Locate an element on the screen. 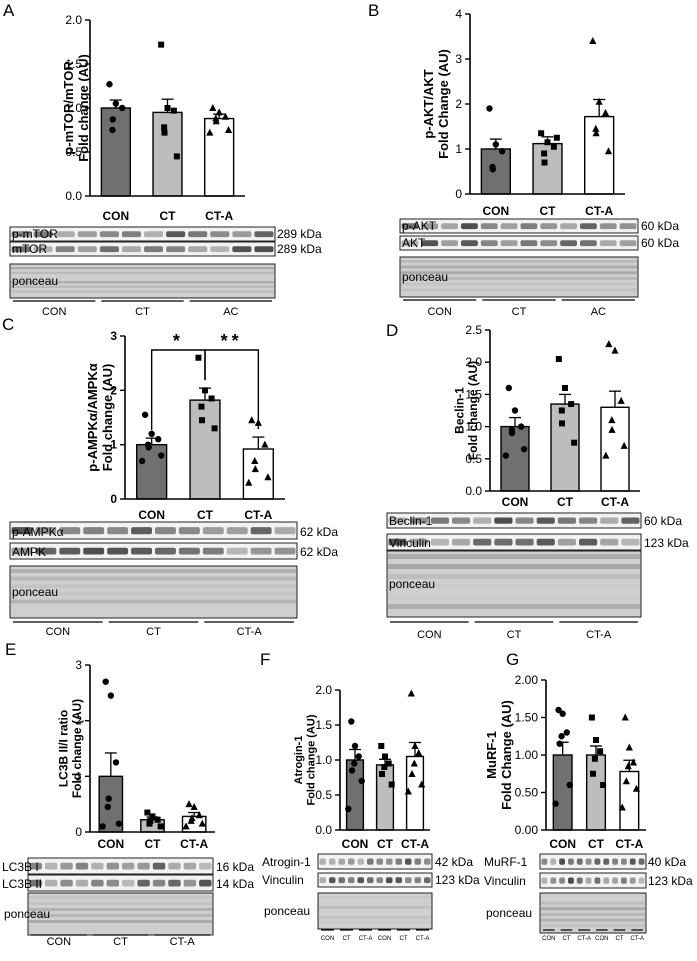 The height and width of the screenshot is (961, 697). blot-band-label: p-AMPKα is located at coordinates (38, 532).